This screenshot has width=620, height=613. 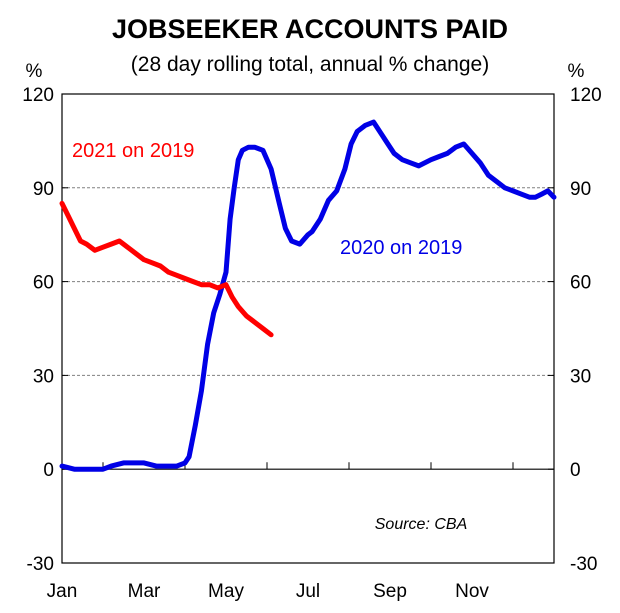 I want to click on y-tick-label-left: 120, so click(x=38, y=95).